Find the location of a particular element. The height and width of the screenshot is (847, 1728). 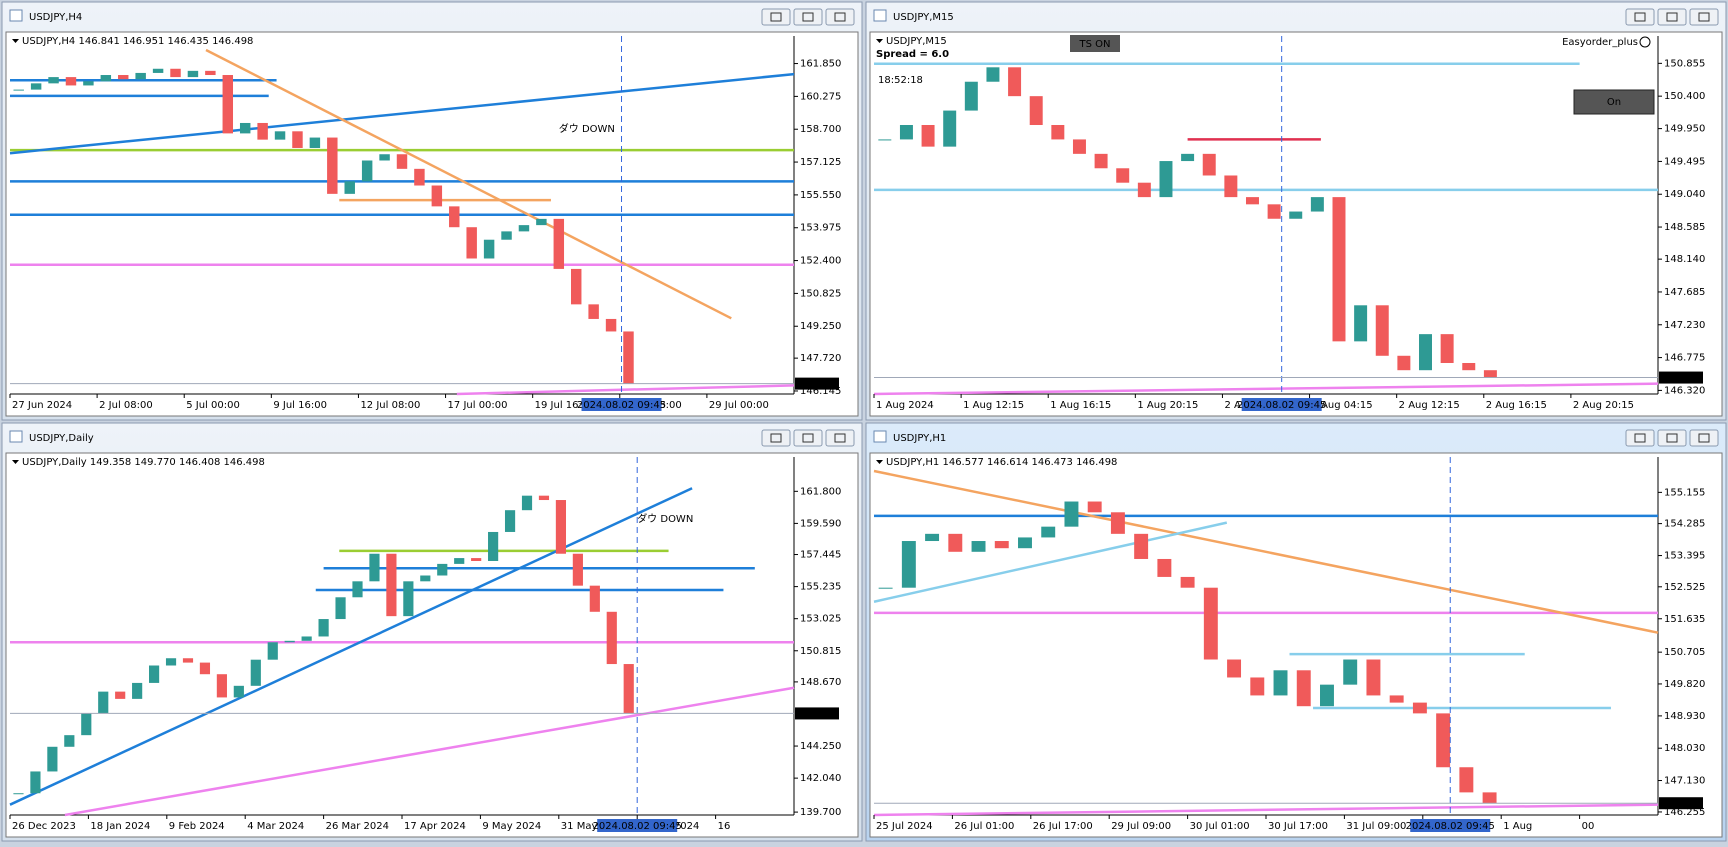

on-button is located at coordinates (1614, 102).